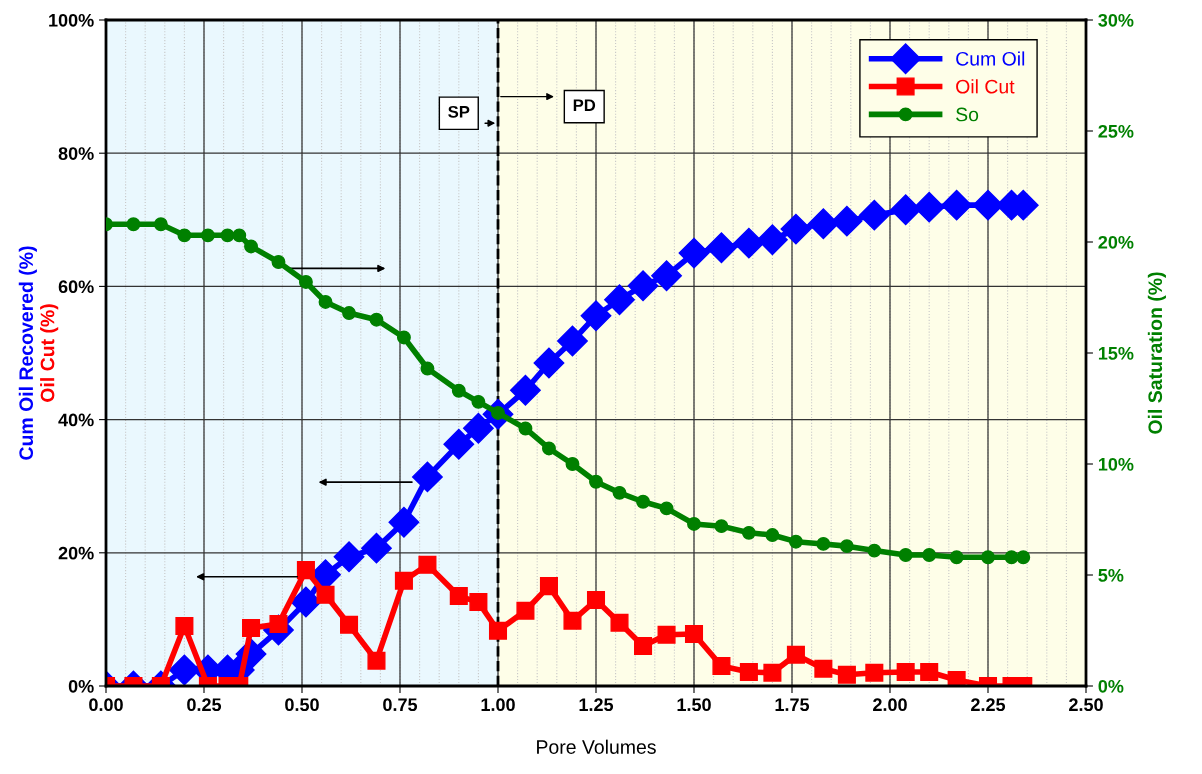 Image resolution: width=1202 pixels, height=774 pixels. What do you see at coordinates (498, 705) in the screenshot?
I see `x-tick-label: 1.00` at bounding box center [498, 705].